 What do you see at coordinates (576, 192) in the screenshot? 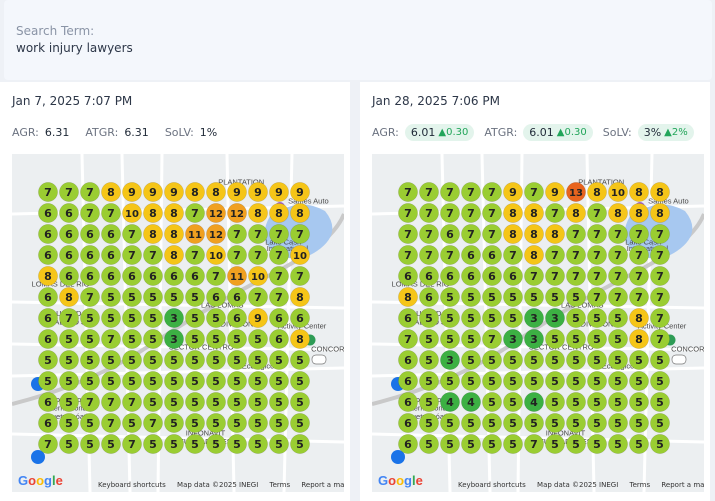
I see `rank-marker: 13` at bounding box center [576, 192].